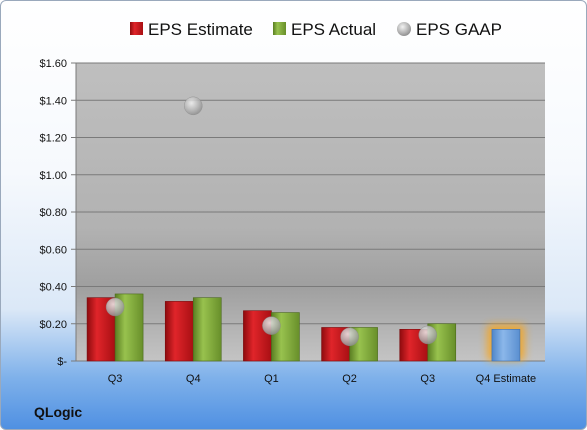  I want to click on y-tick-label: $1.60, so click(53, 64).